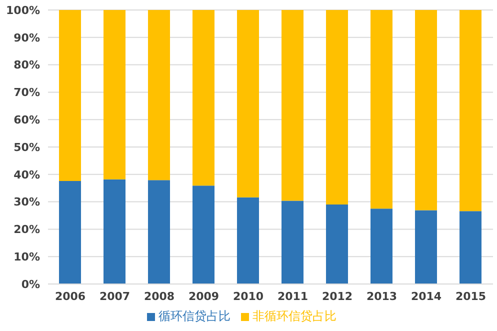 This screenshot has width=497, height=331. Describe the element at coordinates (248, 296) in the screenshot. I see `x-tick-label: 2010` at that location.